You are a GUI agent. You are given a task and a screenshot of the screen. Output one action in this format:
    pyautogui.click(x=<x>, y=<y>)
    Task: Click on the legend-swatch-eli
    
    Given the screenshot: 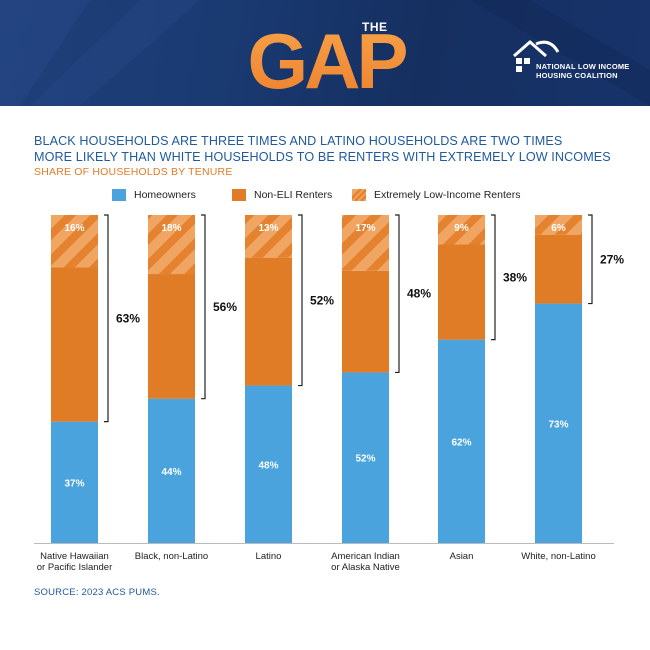 What is the action you would take?
    pyautogui.click(x=359, y=195)
    